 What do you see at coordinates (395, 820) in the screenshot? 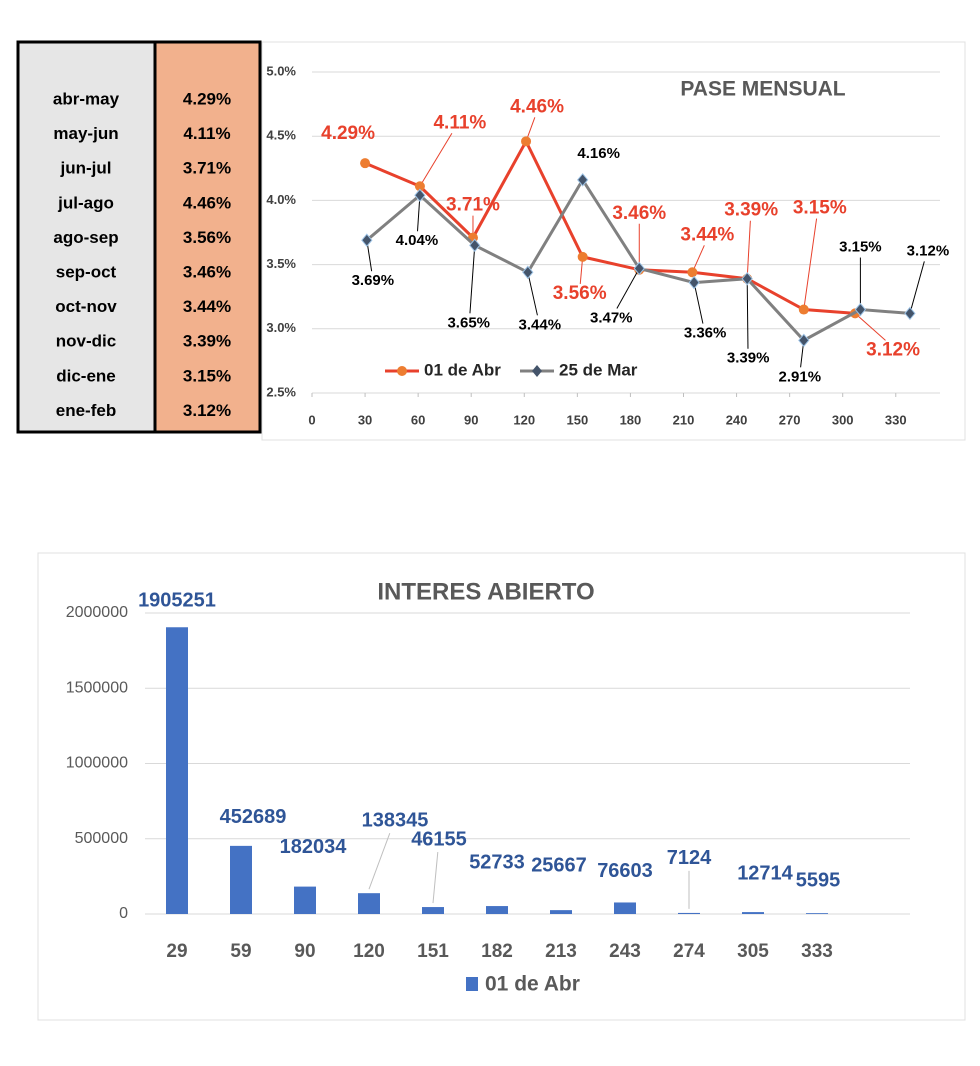
I see `data-label: 138345` at bounding box center [395, 820].